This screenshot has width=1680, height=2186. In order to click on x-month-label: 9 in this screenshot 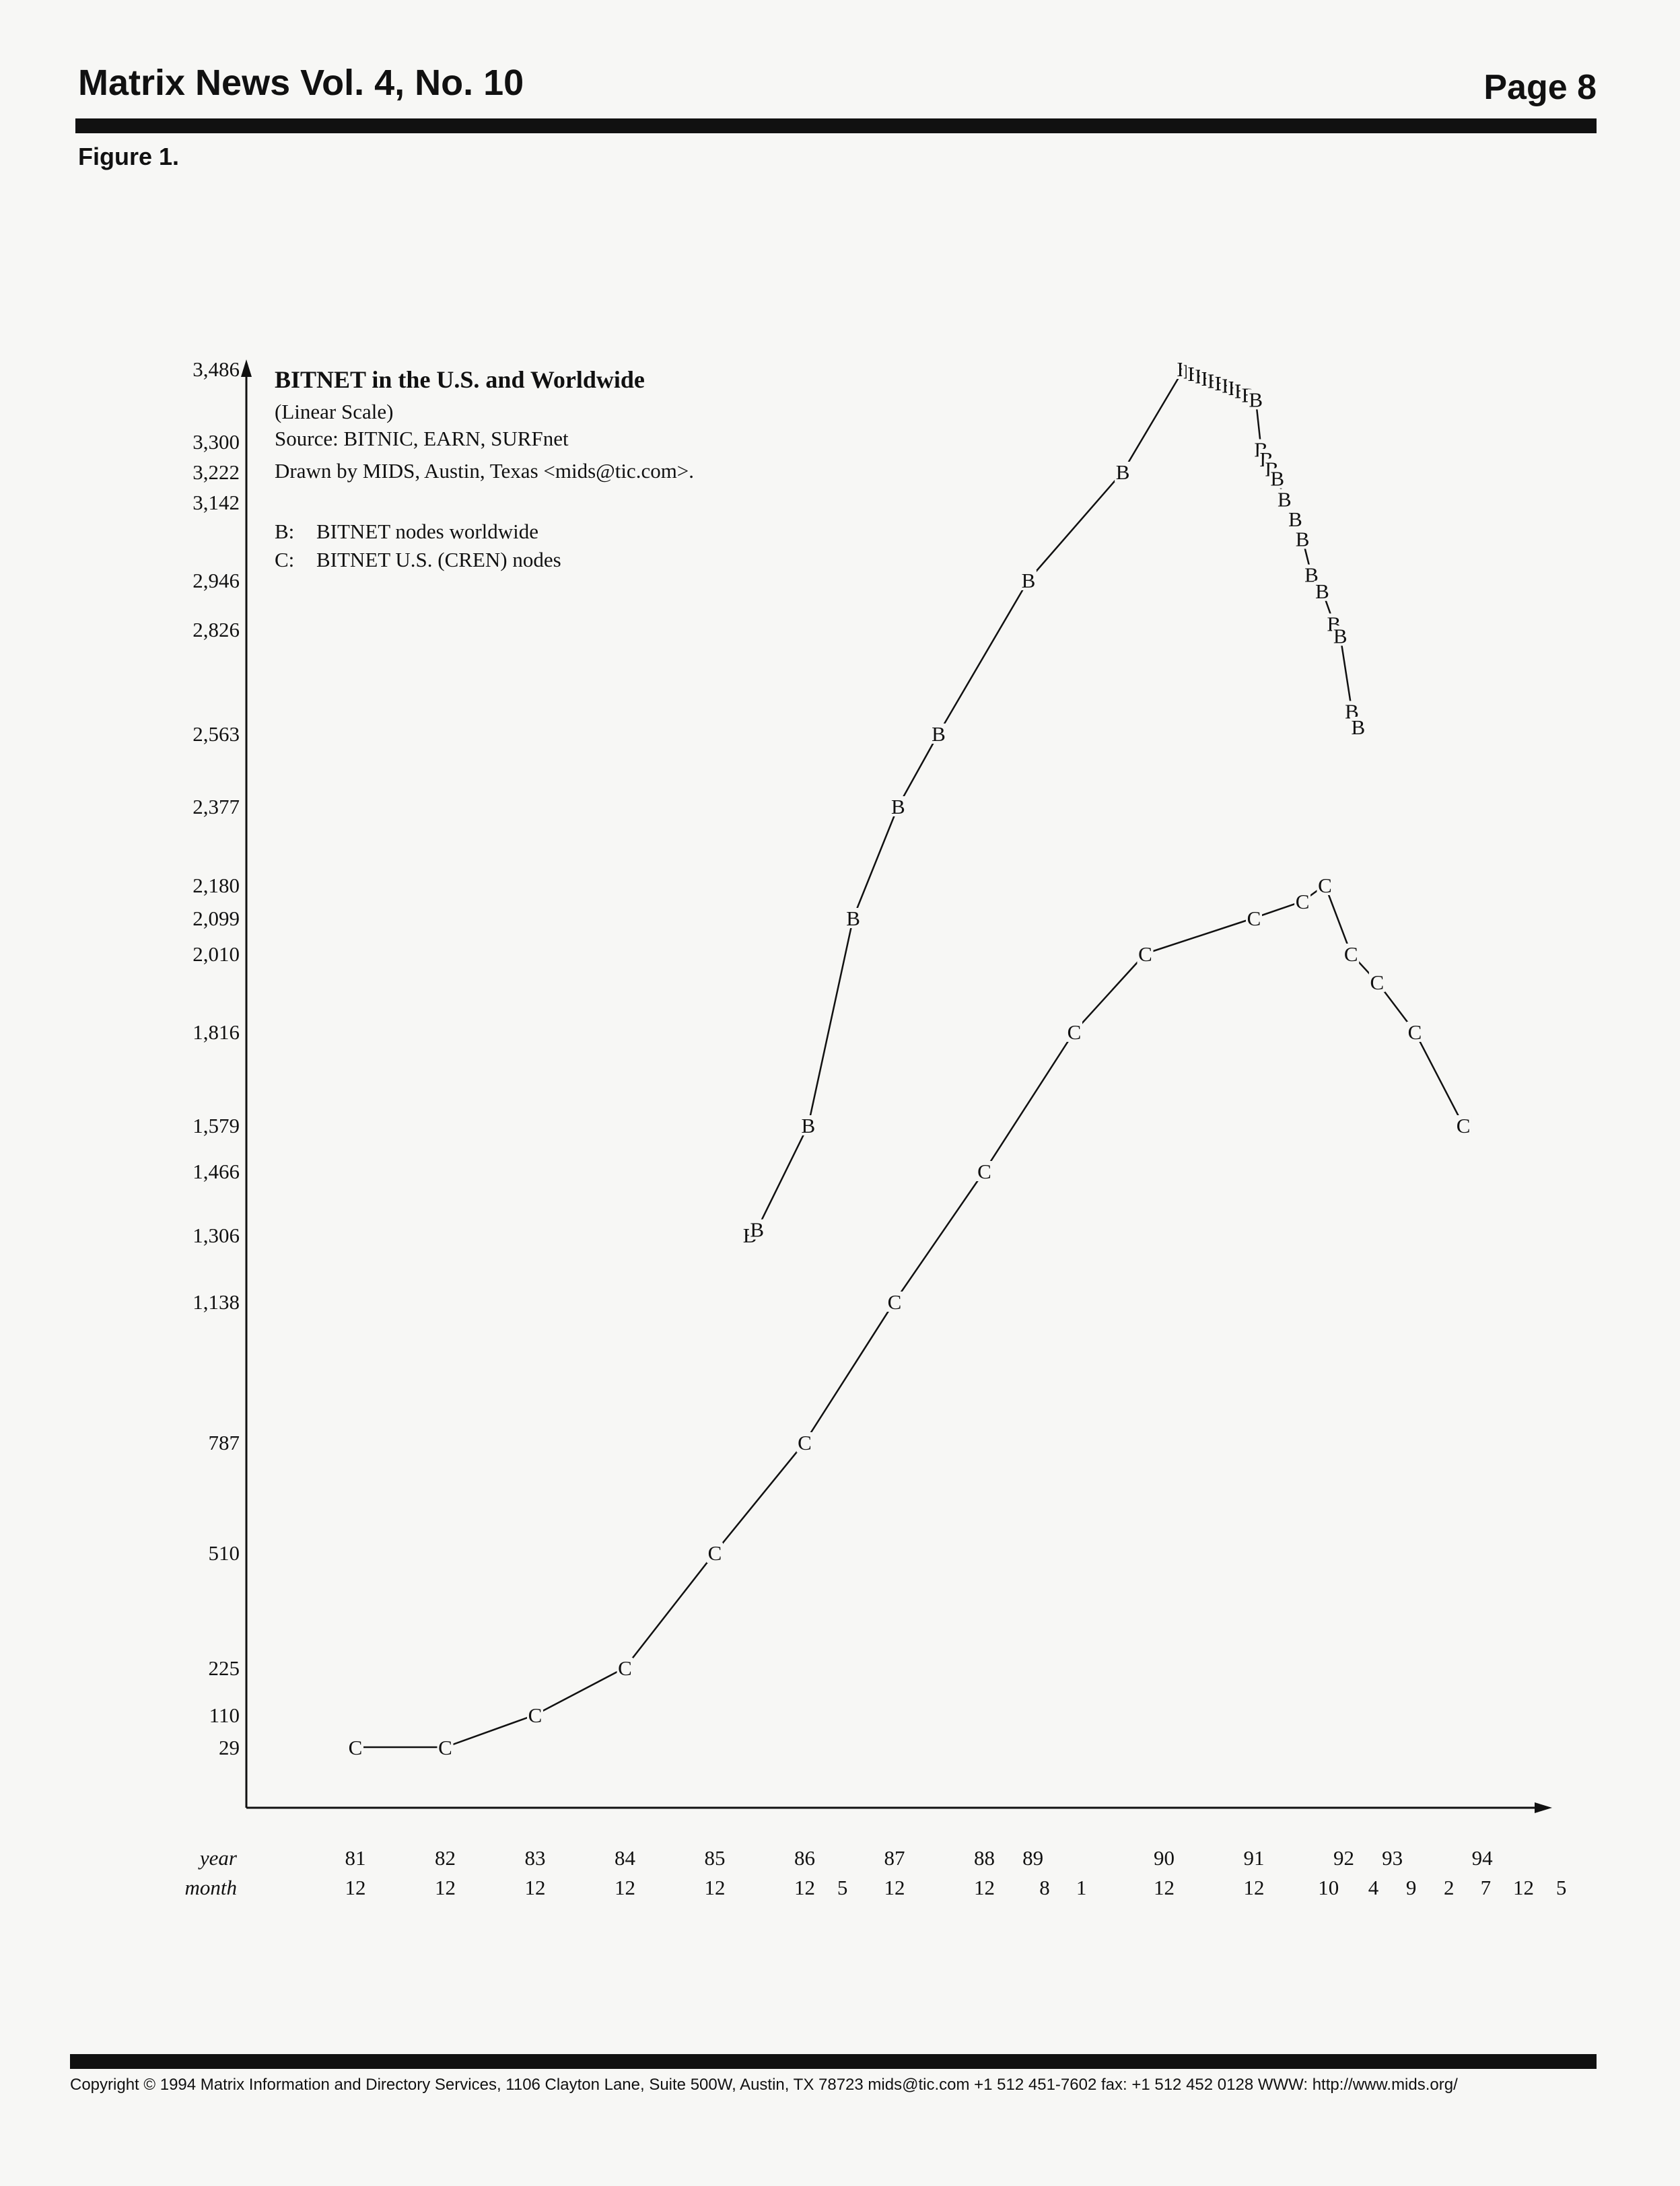, I will do `click(1412, 1887)`.